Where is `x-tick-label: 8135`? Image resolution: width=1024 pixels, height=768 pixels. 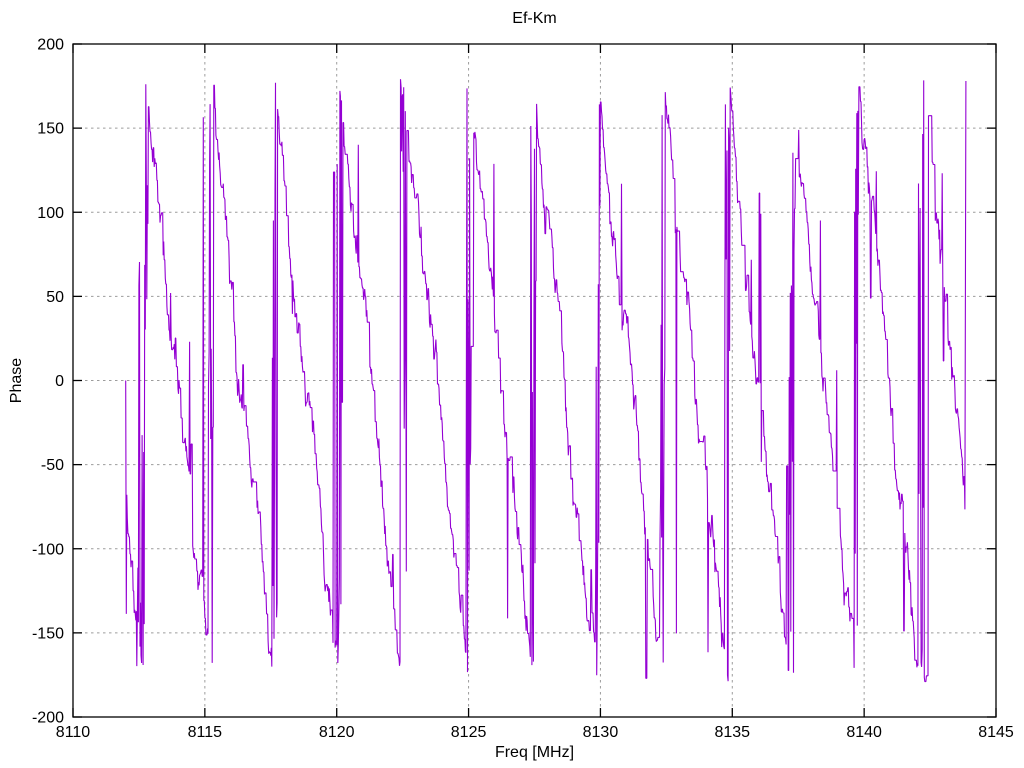
x-tick-label: 8135 is located at coordinates (732, 732).